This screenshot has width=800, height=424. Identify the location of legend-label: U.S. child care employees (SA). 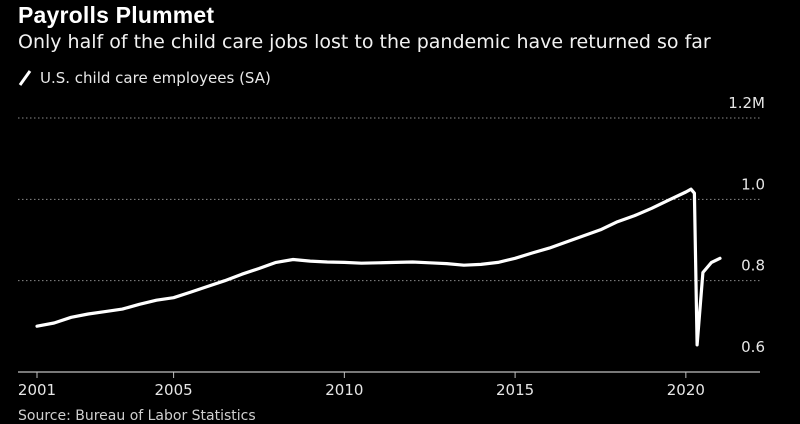
(155, 78).